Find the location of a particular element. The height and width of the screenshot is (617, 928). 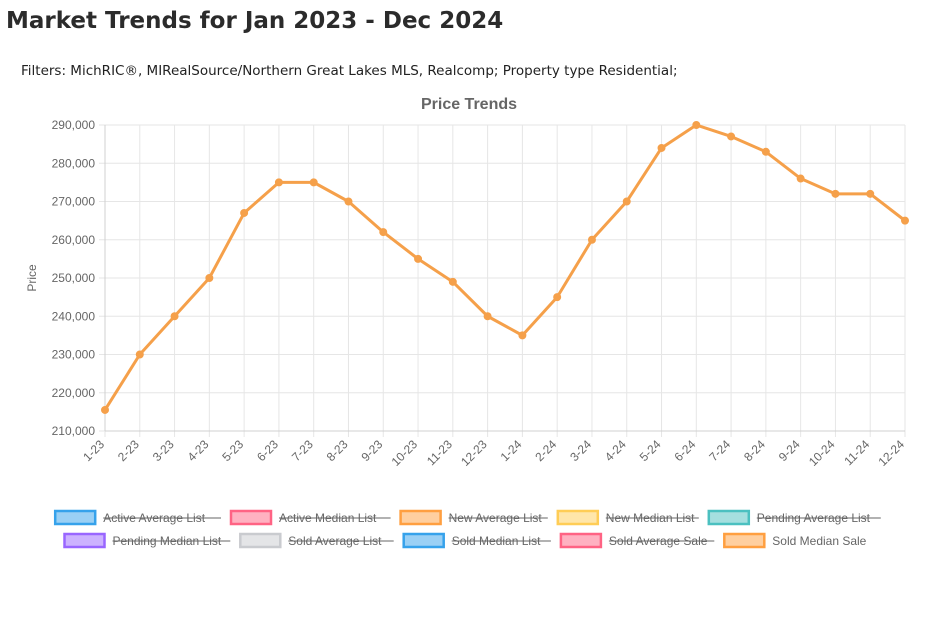

x-tick-label: 12-23 is located at coordinates (474, 453).